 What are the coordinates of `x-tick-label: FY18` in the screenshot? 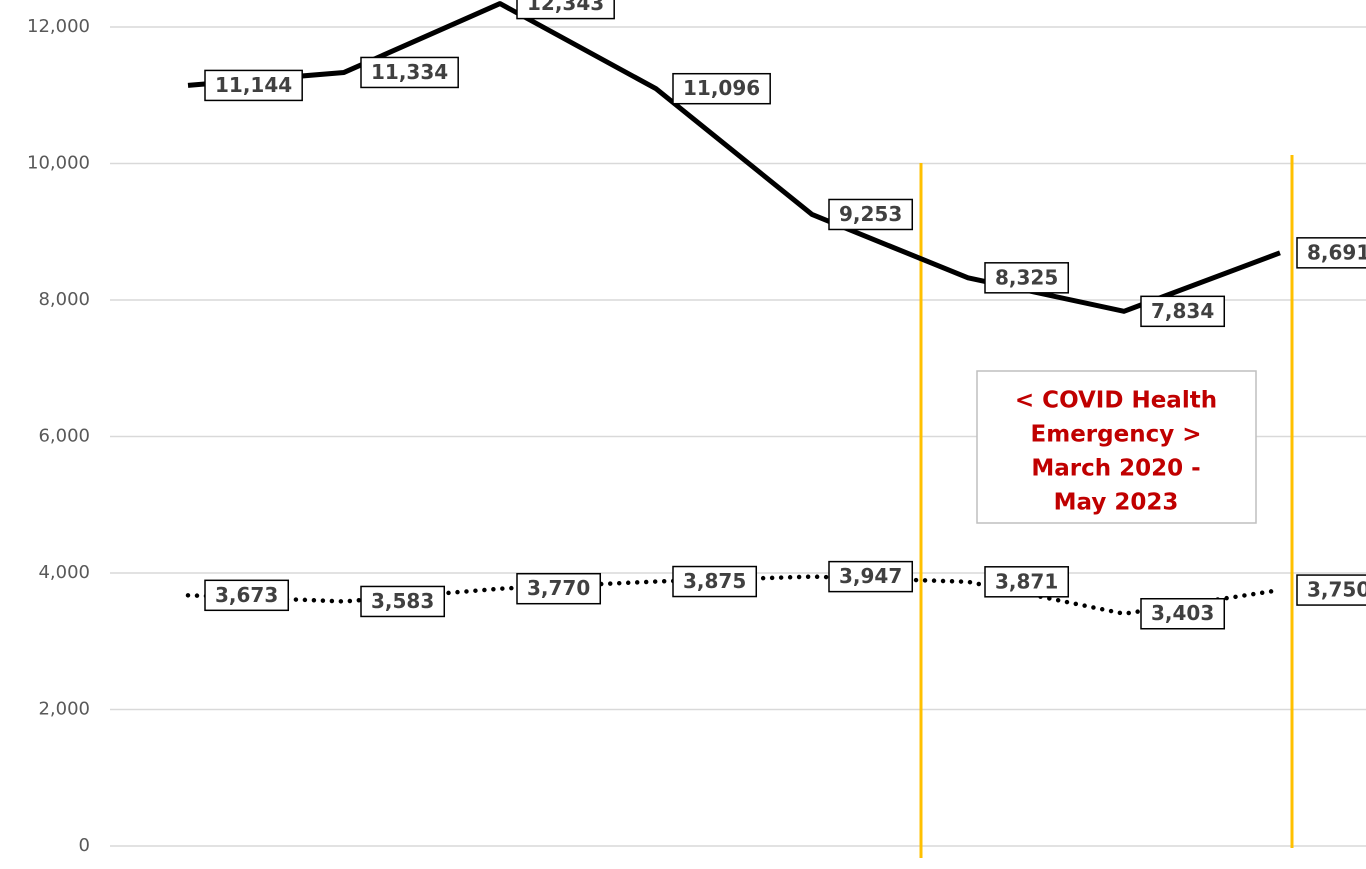 It's located at (500, 868).